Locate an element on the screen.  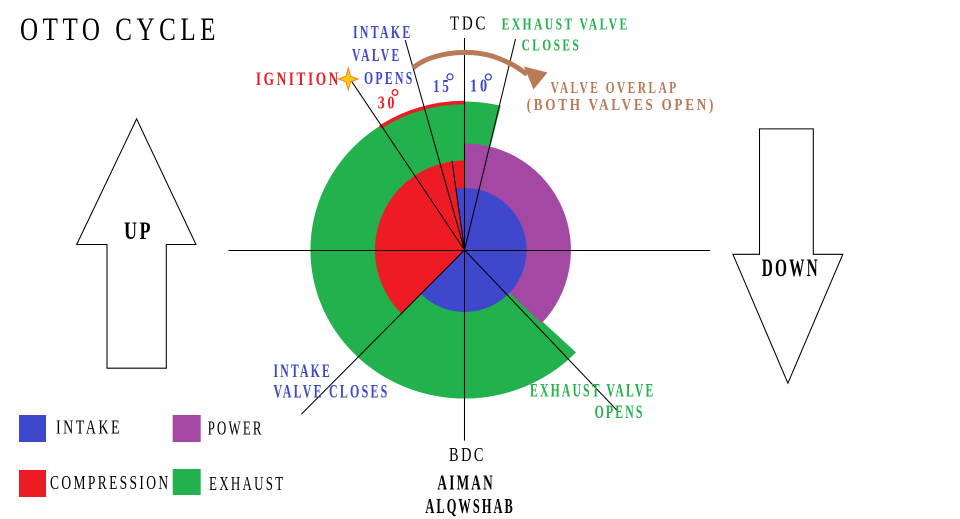
svg-text: VALVE is located at coordinates (377, 55).